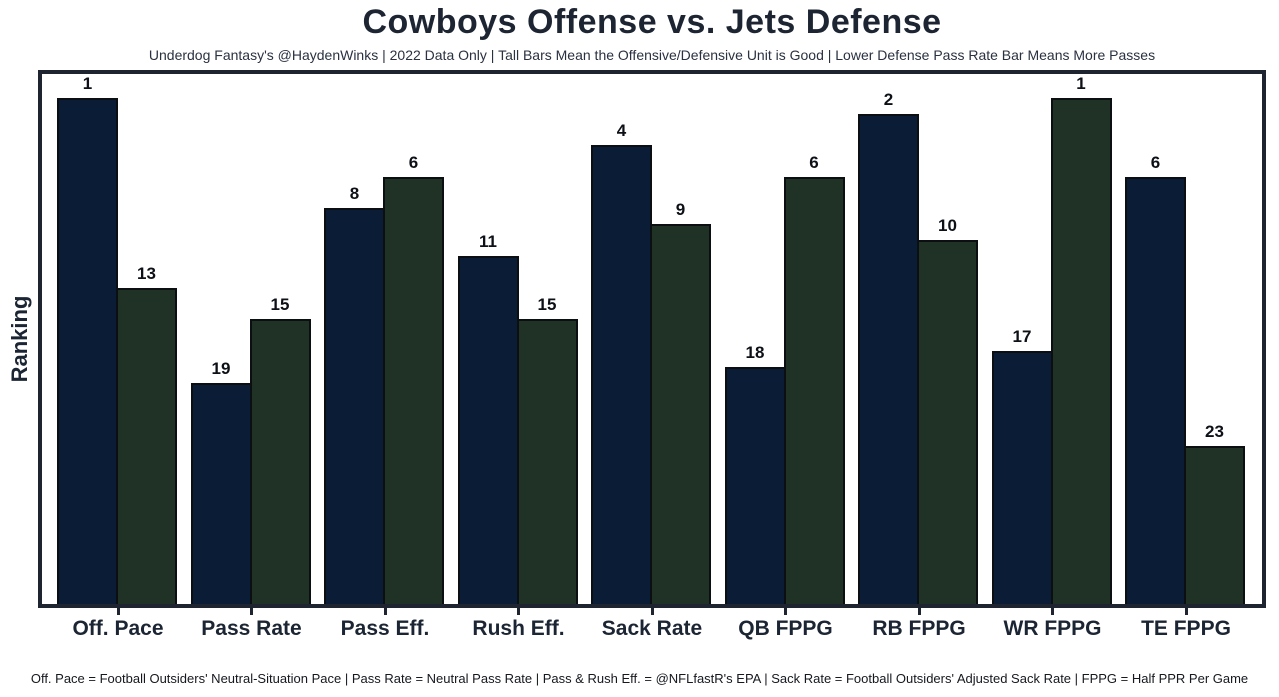 The width and height of the screenshot is (1279, 697). Describe the element at coordinates (146, 434) in the screenshot. I see `defense-bar: 13` at that location.